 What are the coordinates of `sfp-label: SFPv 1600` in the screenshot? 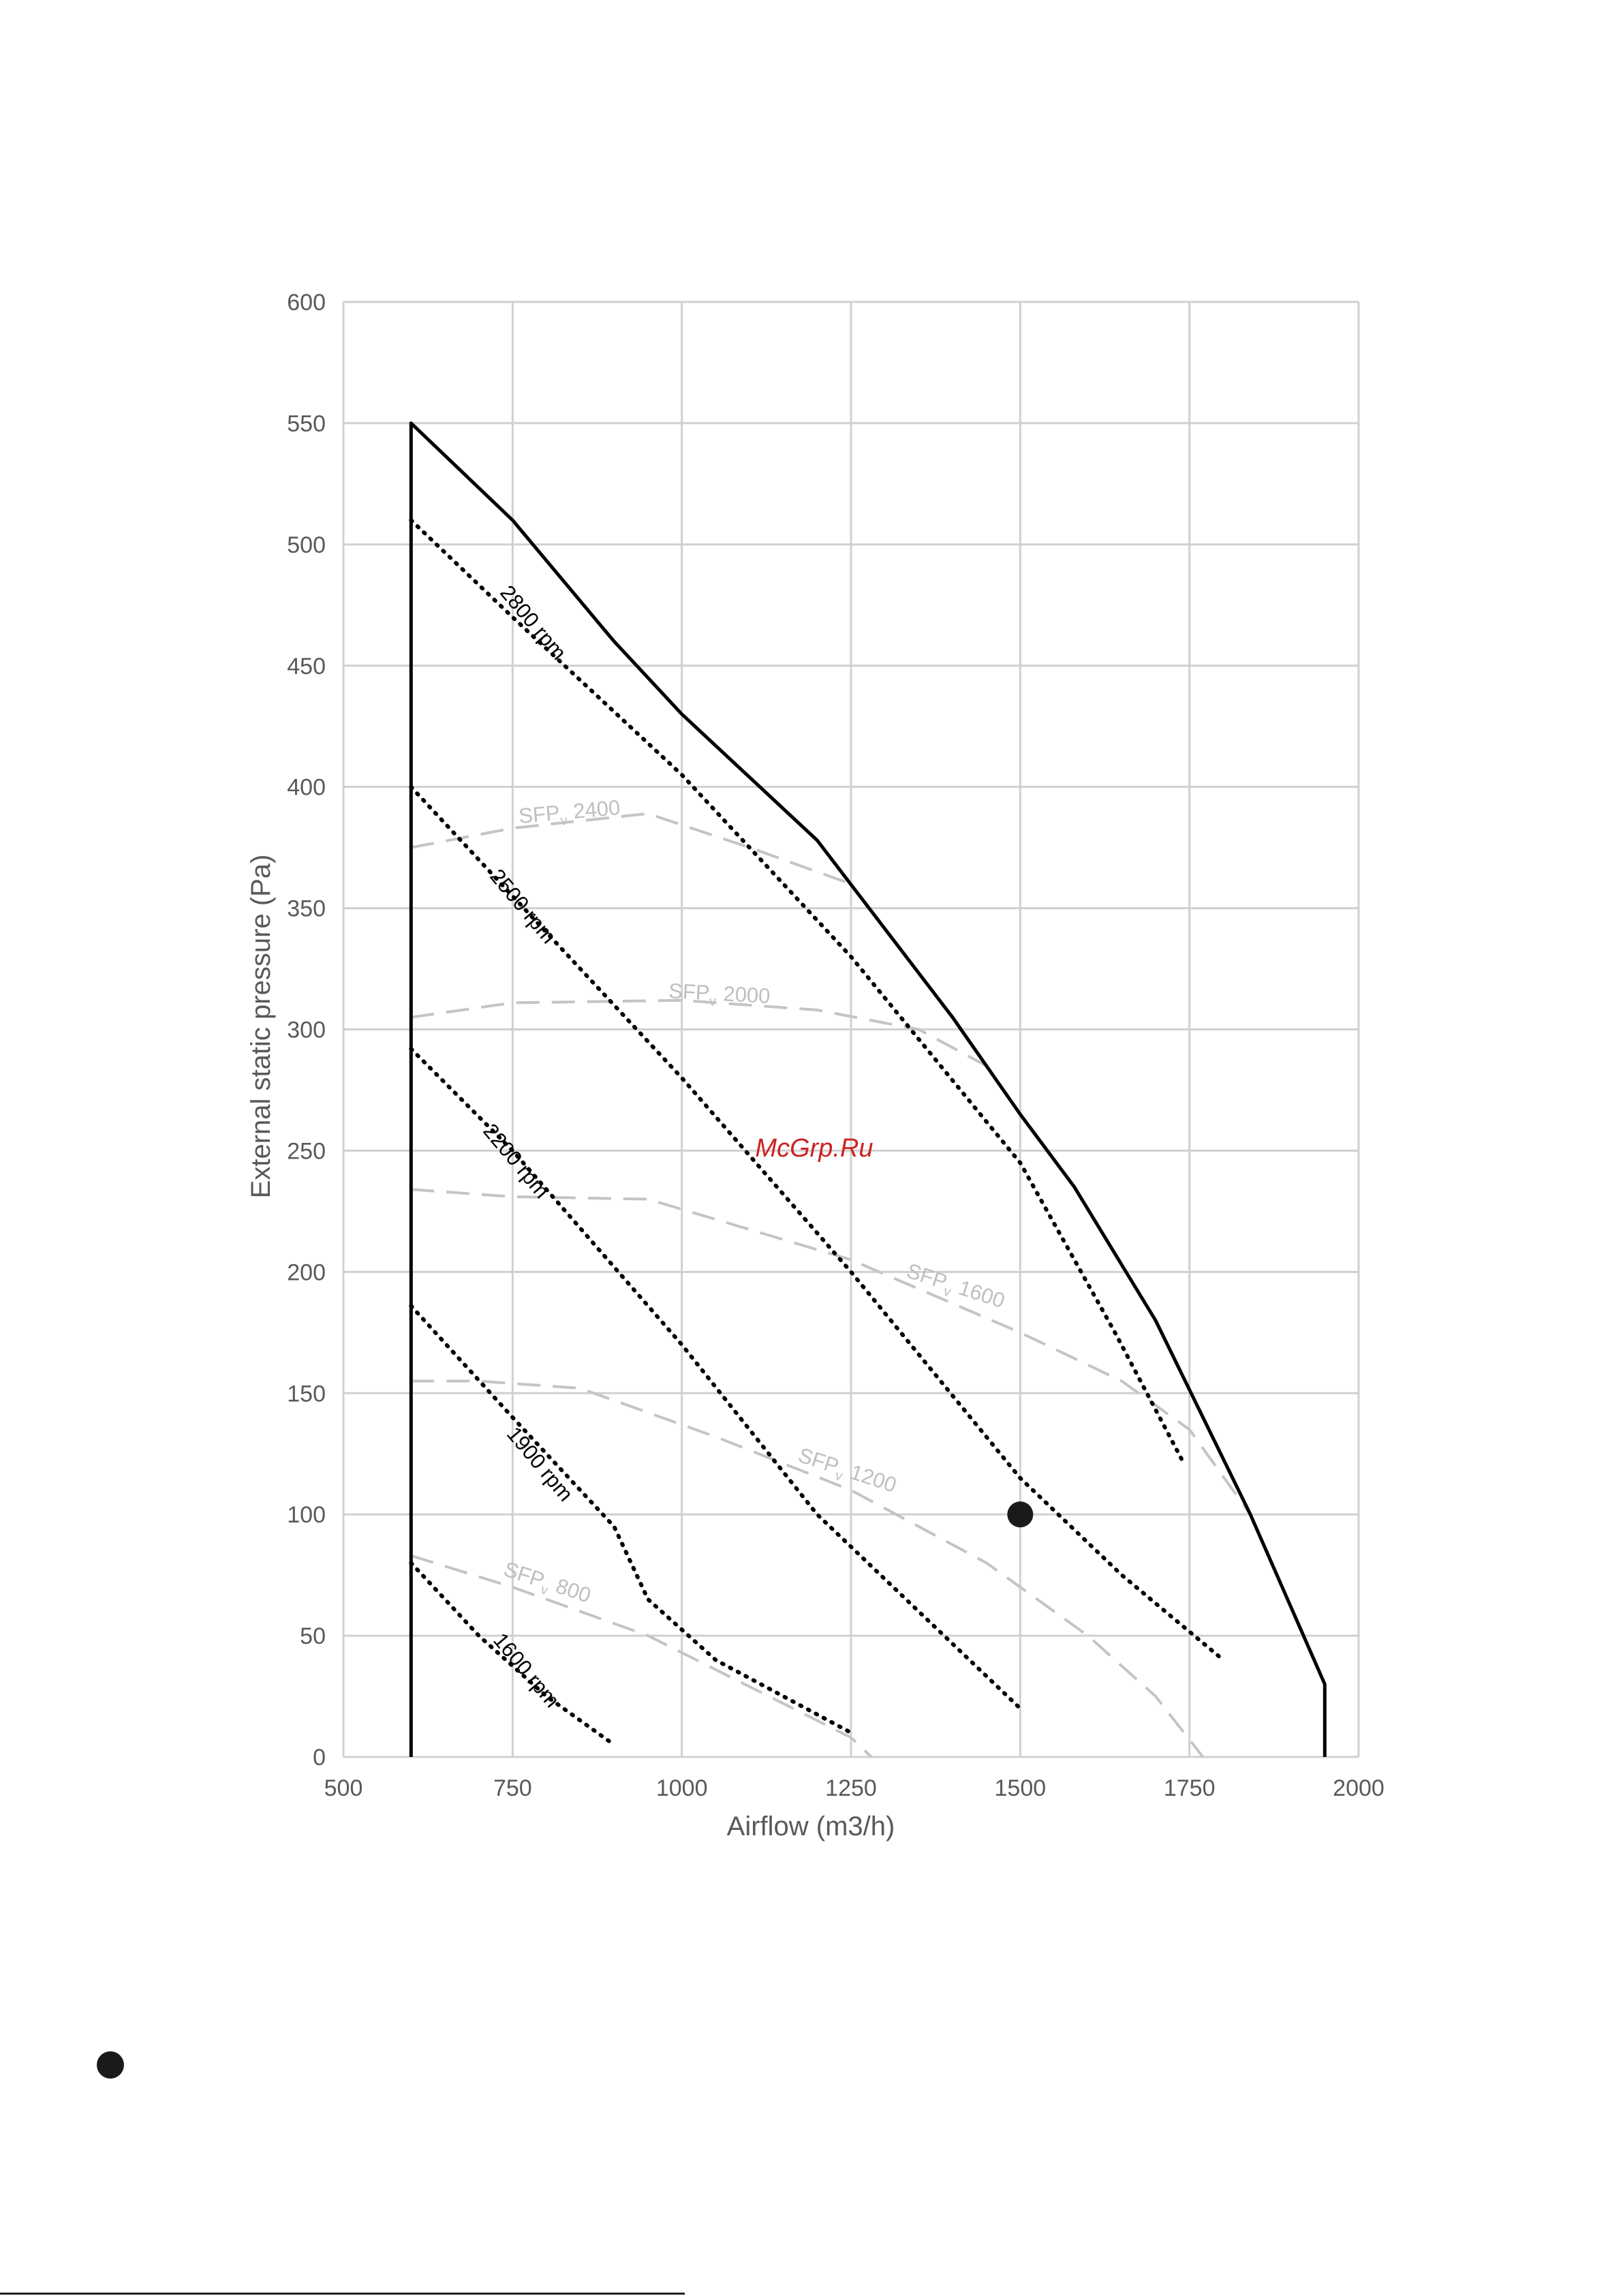 It's located at (955, 1288).